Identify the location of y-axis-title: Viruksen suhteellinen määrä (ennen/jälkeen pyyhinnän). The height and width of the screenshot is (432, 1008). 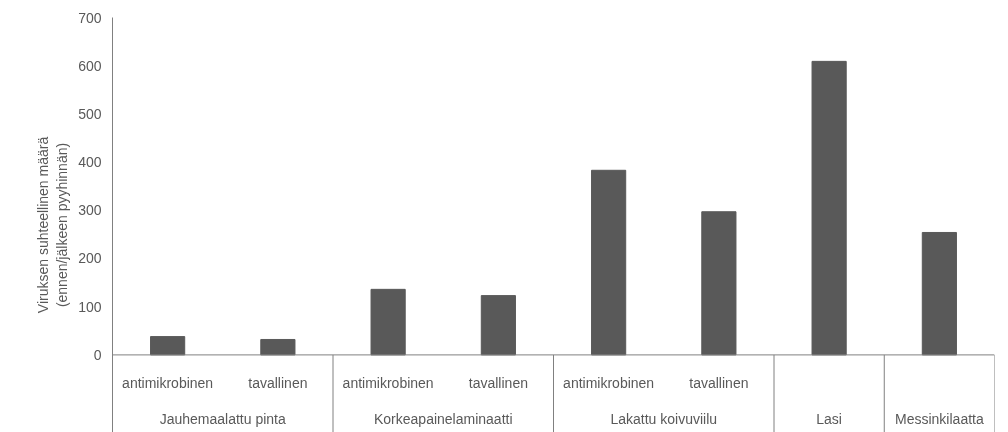
(52, 225).